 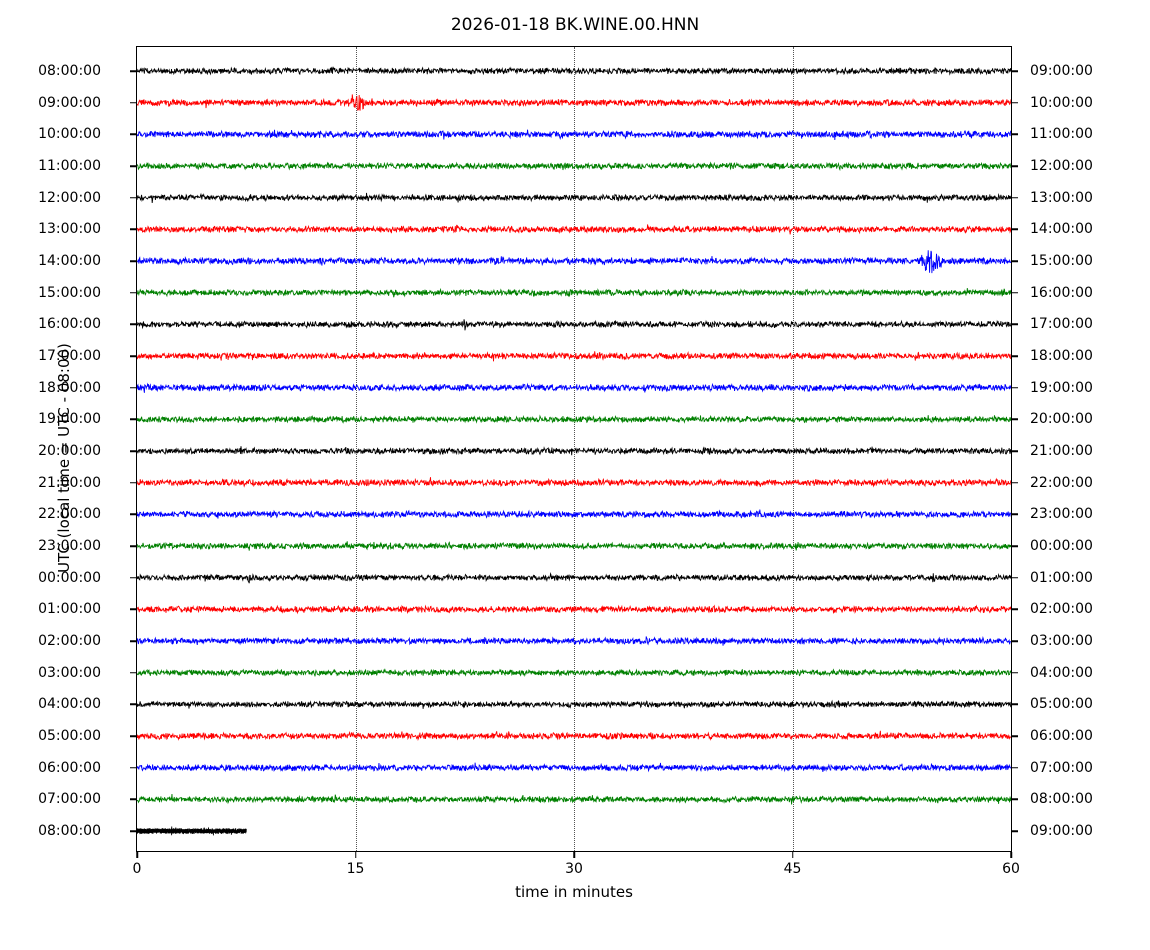 I want to click on y-tick-label-right: 23:00:00, so click(x=1061, y=514).